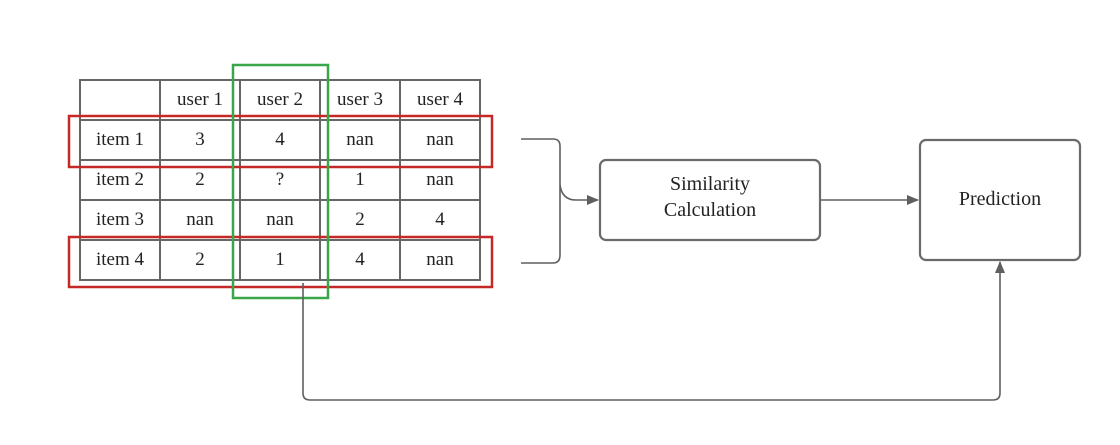  I want to click on arrow-to-similarity, so click(579, 194).